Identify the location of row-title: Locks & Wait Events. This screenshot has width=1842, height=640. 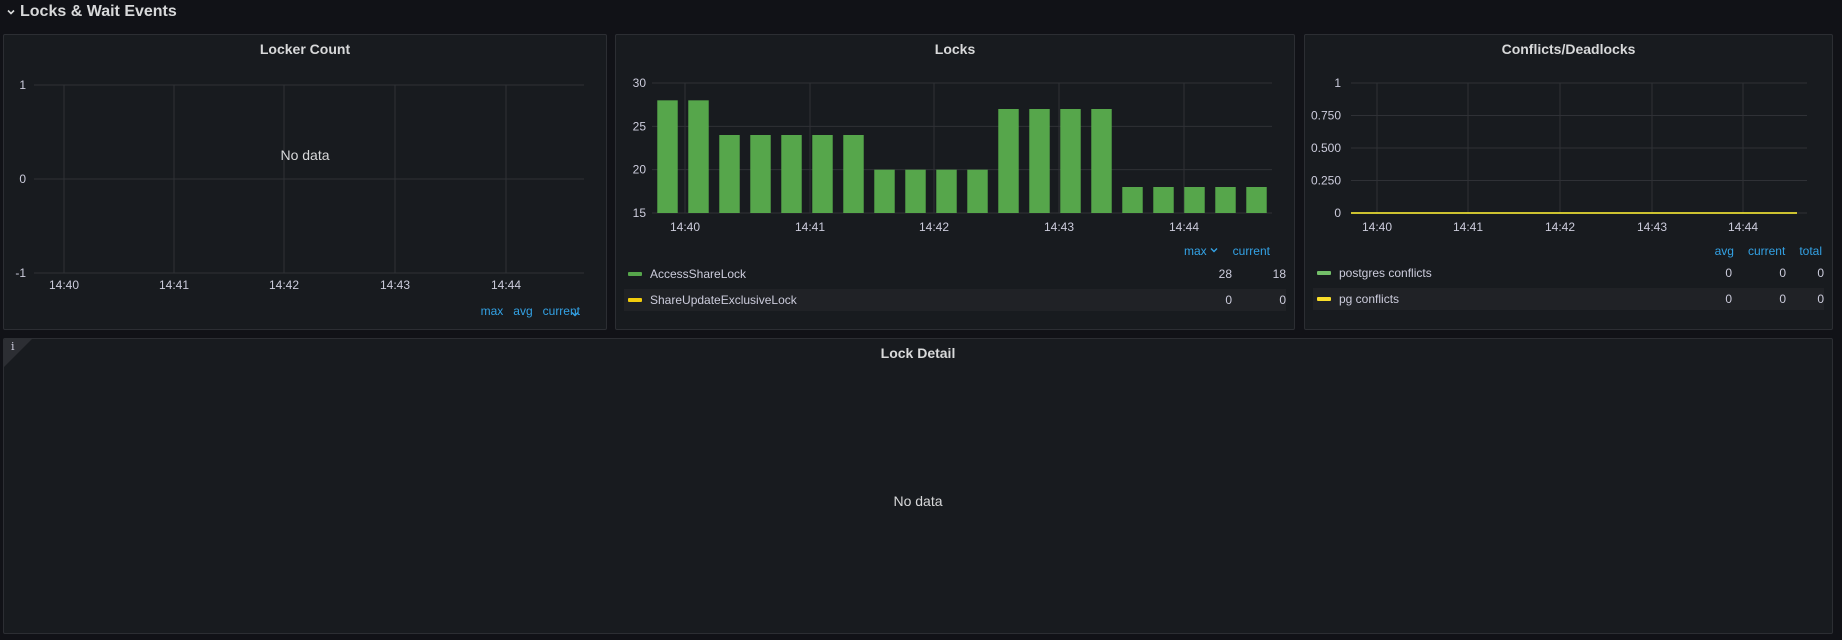
(98, 11).